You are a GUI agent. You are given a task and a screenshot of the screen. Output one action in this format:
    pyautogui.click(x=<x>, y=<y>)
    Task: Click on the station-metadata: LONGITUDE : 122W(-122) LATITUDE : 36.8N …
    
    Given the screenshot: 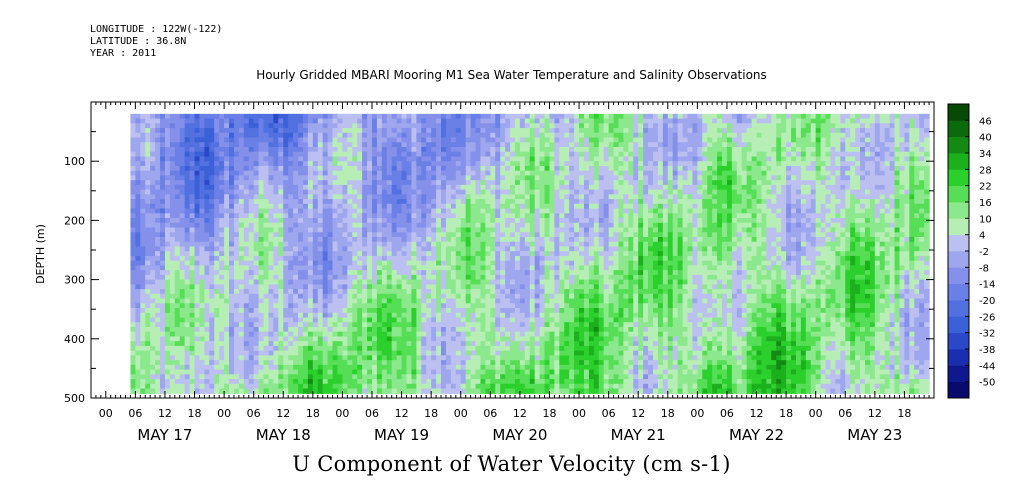 What is the action you would take?
    pyautogui.click(x=156, y=42)
    